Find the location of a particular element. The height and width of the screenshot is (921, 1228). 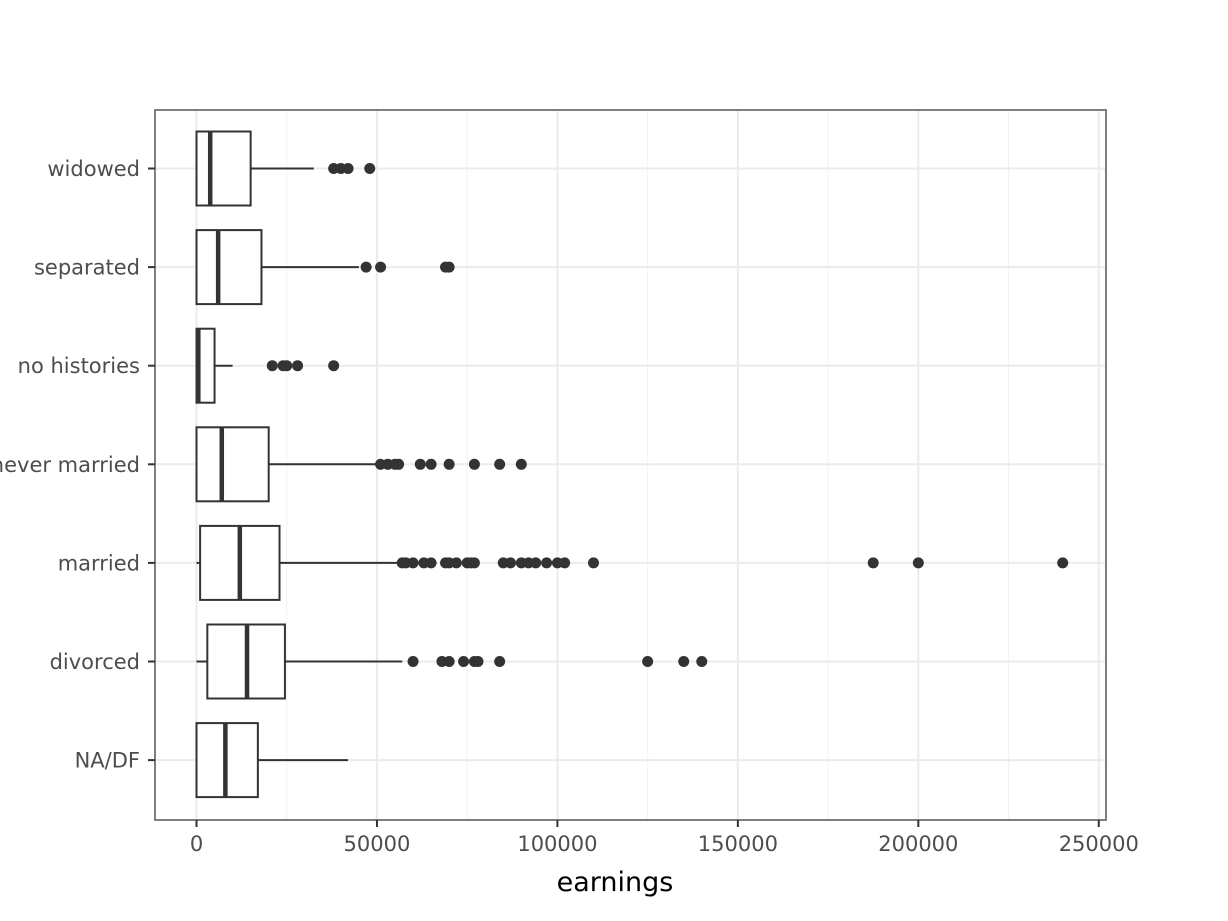

y-tick-label: married is located at coordinates (99, 563).